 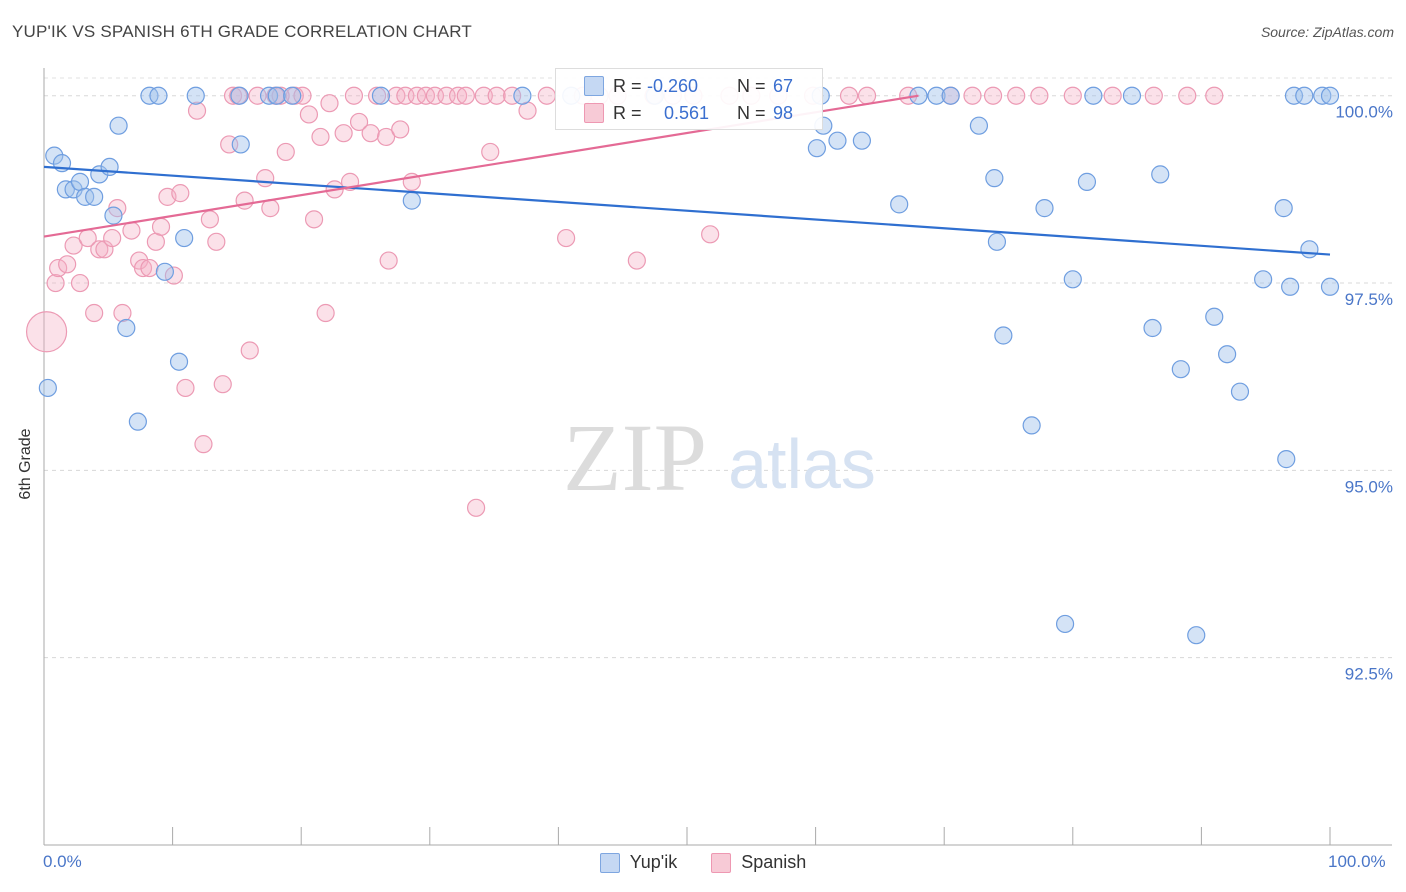 I want to click on watermark: ZIP atlas, so click(x=719, y=457).